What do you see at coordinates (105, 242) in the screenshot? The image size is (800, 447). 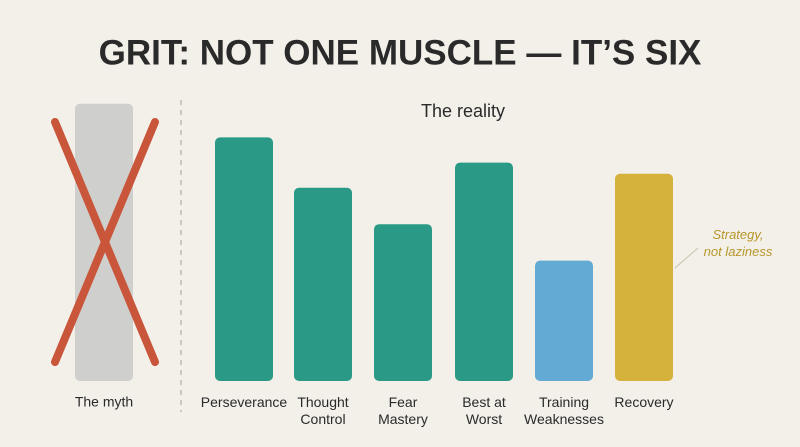 I see `cross-line` at bounding box center [105, 242].